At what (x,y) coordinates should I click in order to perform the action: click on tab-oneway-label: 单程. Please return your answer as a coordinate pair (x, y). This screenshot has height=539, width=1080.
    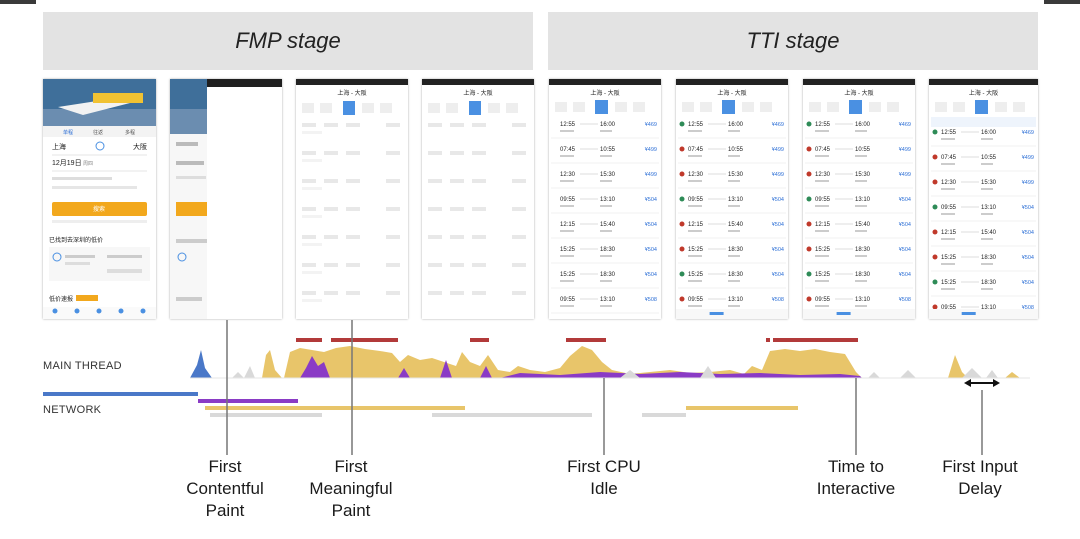
    Looking at the image, I should click on (68, 132).